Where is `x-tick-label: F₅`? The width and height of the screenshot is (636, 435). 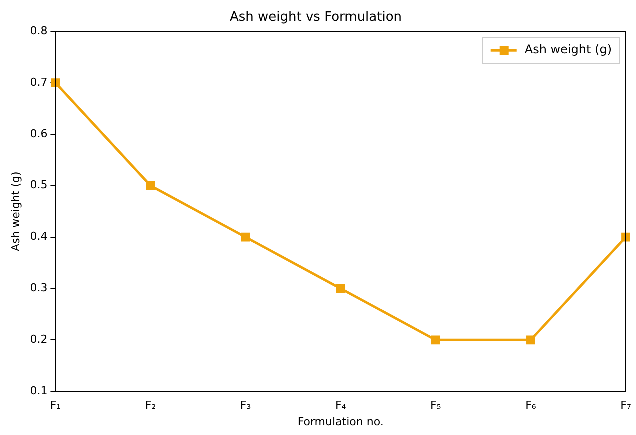 x-tick-label: F₅ is located at coordinates (436, 405).